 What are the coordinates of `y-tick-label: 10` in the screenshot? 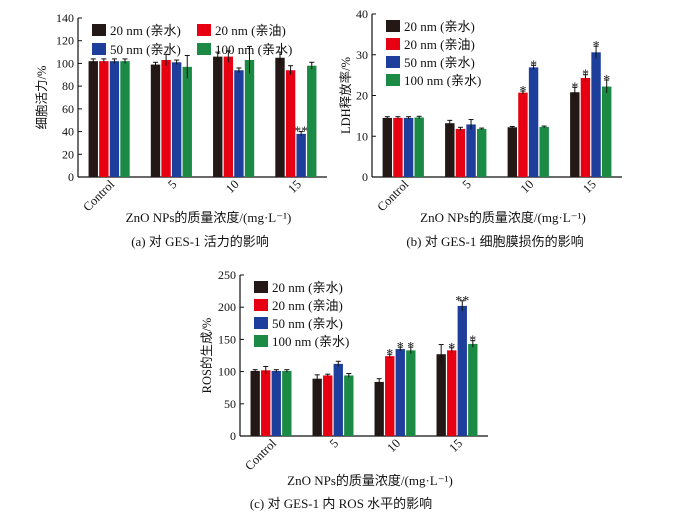 It's located at (362, 136).